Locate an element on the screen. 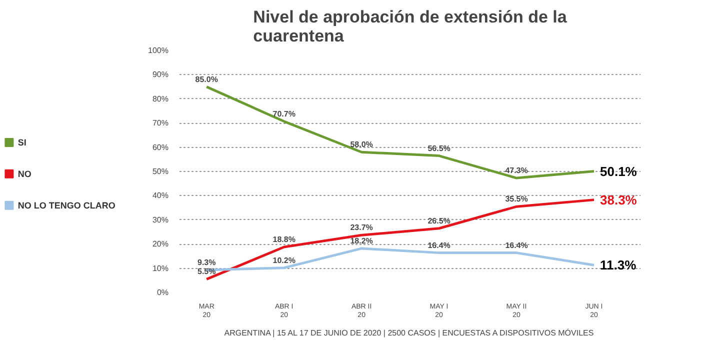 The height and width of the screenshot is (342, 715). y-tick-label: 70% is located at coordinates (160, 123).